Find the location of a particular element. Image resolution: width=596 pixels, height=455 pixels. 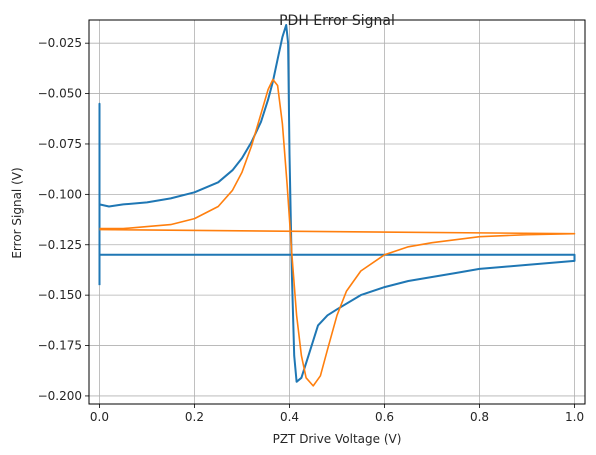

y-tick-label: −0.100 is located at coordinates (60, 194).